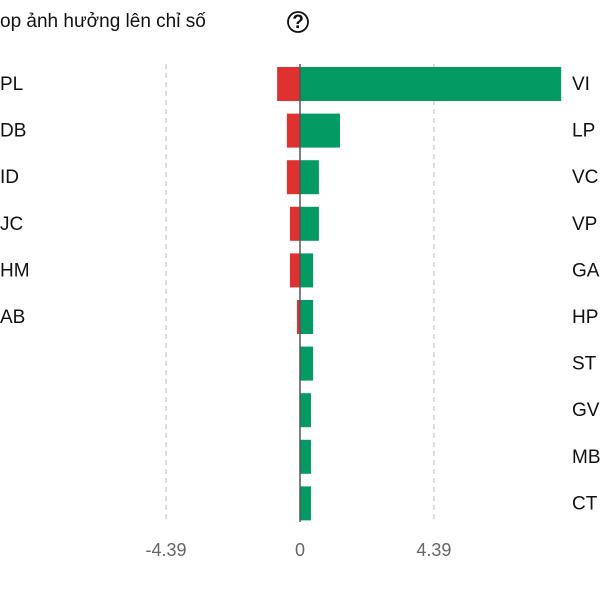 The image size is (600, 600). What do you see at coordinates (103, 21) in the screenshot?
I see `chart-title: op ảnh hưởng lên chỉ số` at bounding box center [103, 21].